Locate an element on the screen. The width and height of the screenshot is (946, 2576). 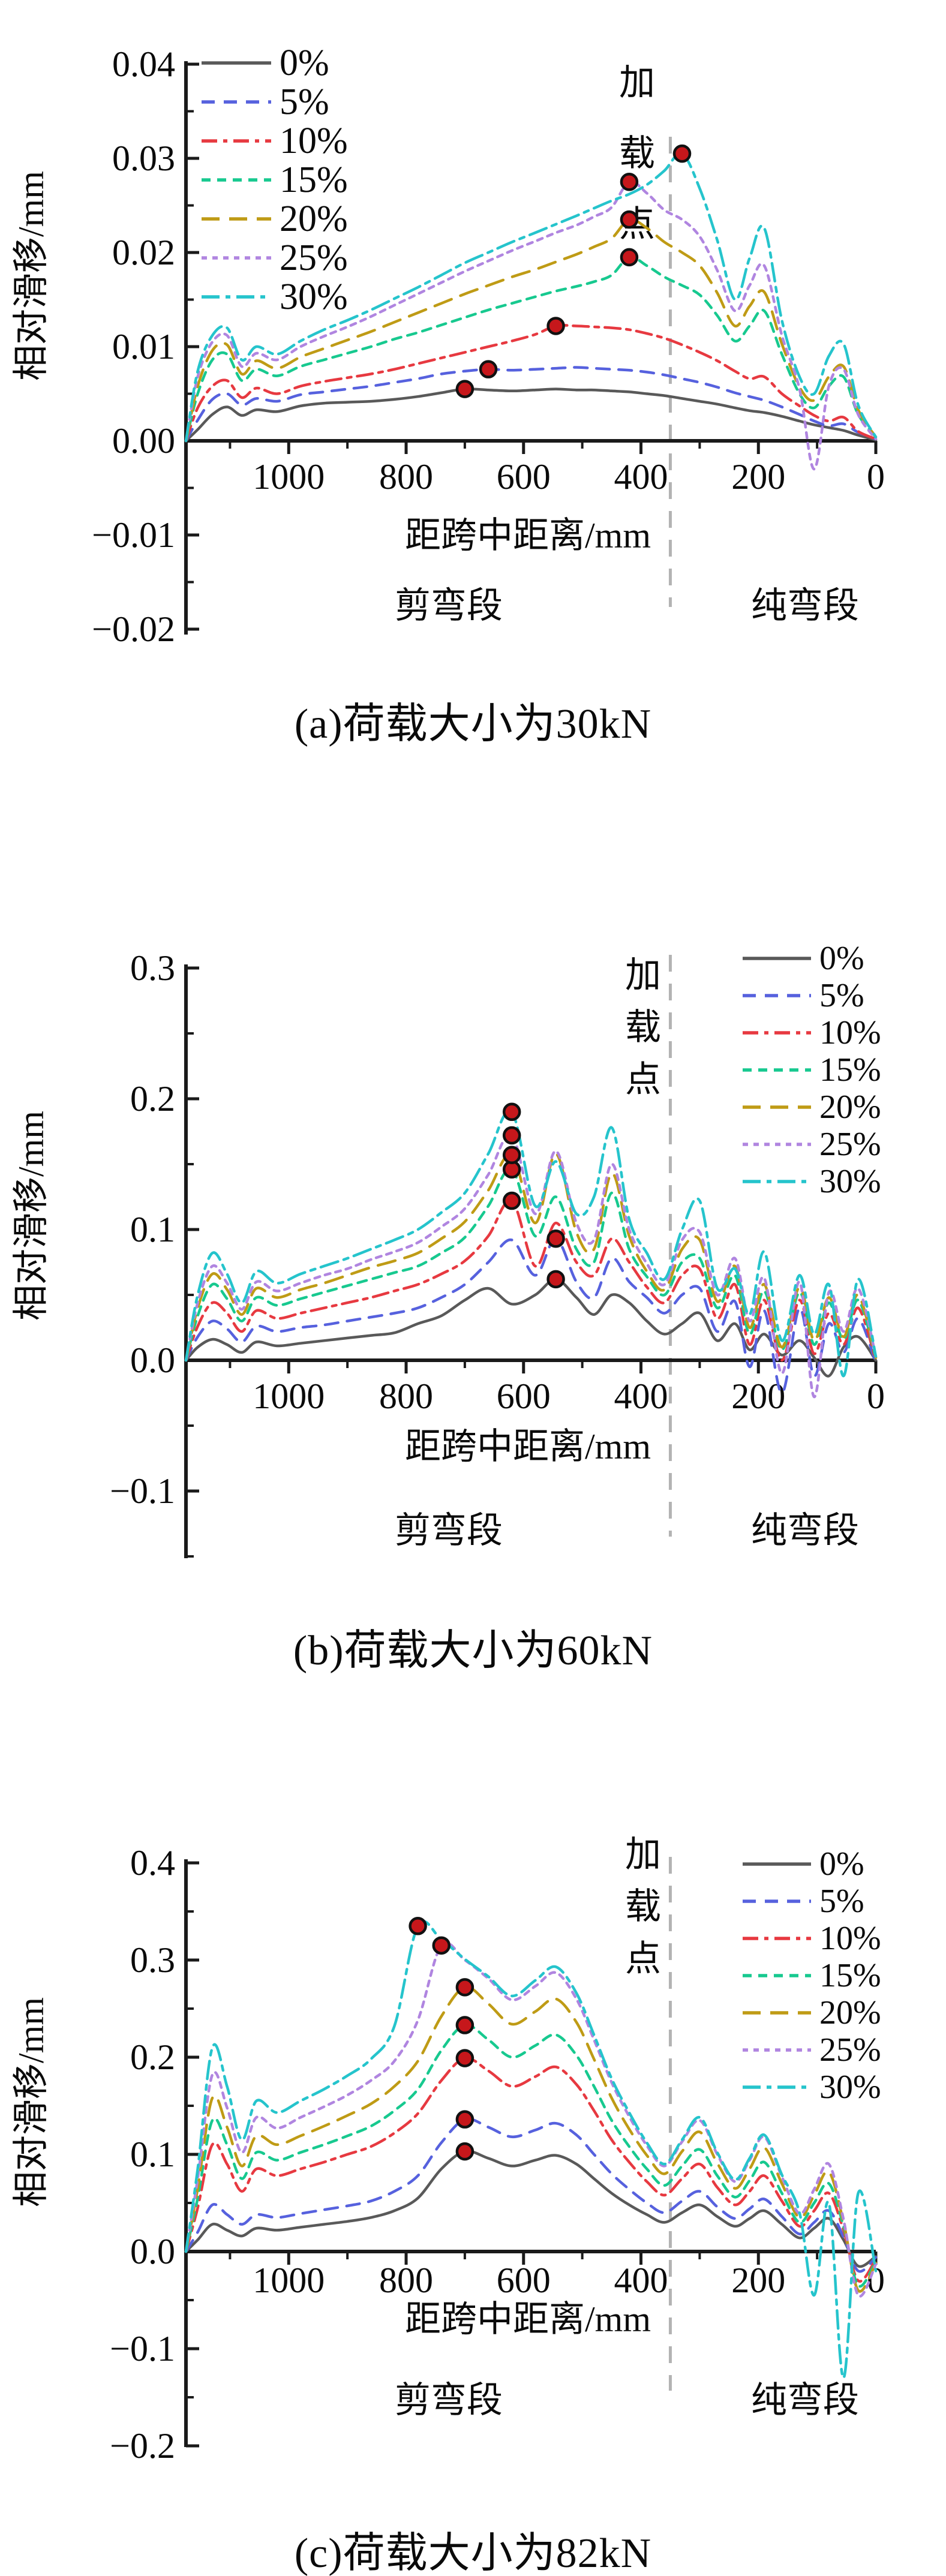
series-line-0pct is located at coordinates (531, 1328).